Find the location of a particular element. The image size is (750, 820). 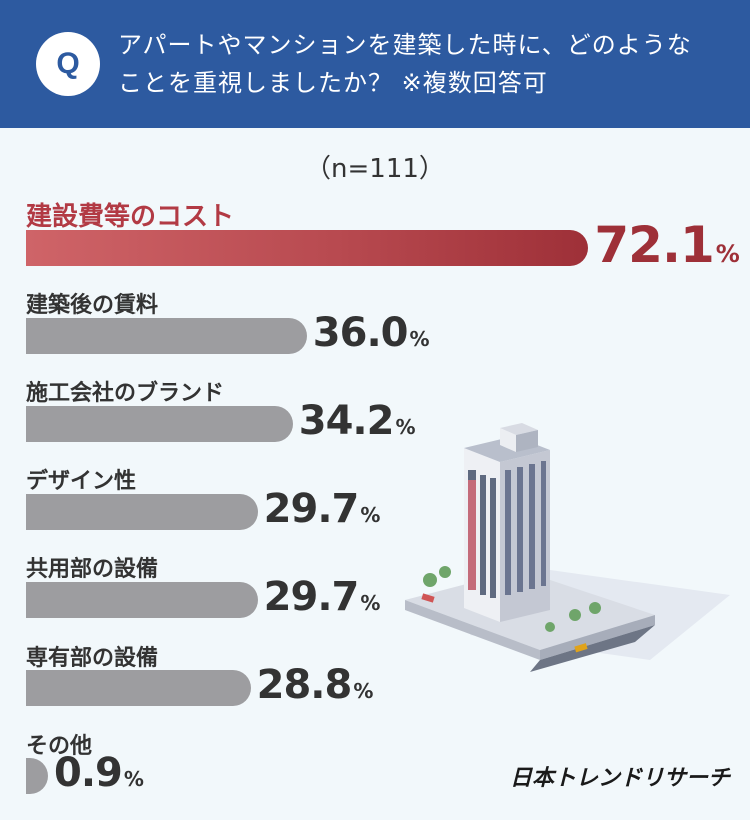

value-number: 28.8 is located at coordinates (304, 685).